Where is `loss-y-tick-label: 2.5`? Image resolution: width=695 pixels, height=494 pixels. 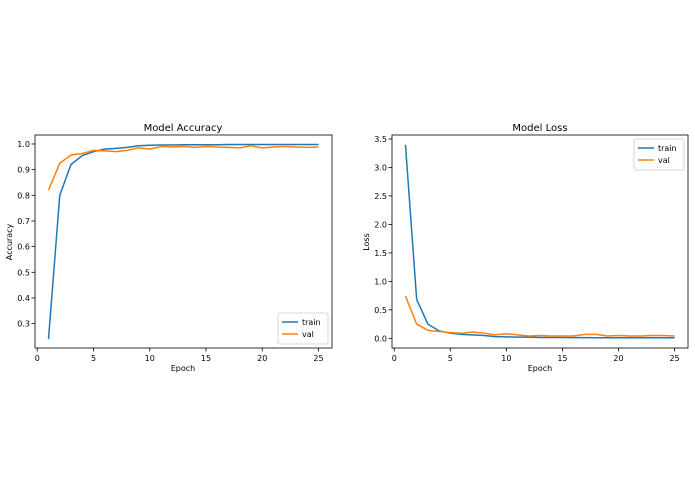
loss-y-tick-label: 2.5 is located at coordinates (380, 196).